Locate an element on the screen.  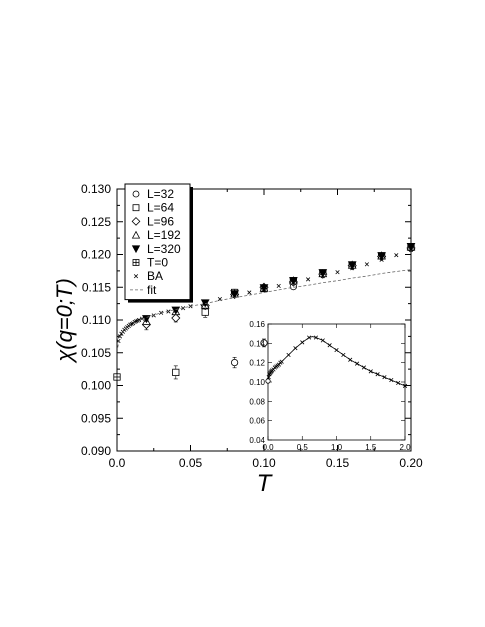
inset-x-tick-label: 1.0 is located at coordinates (337, 447).